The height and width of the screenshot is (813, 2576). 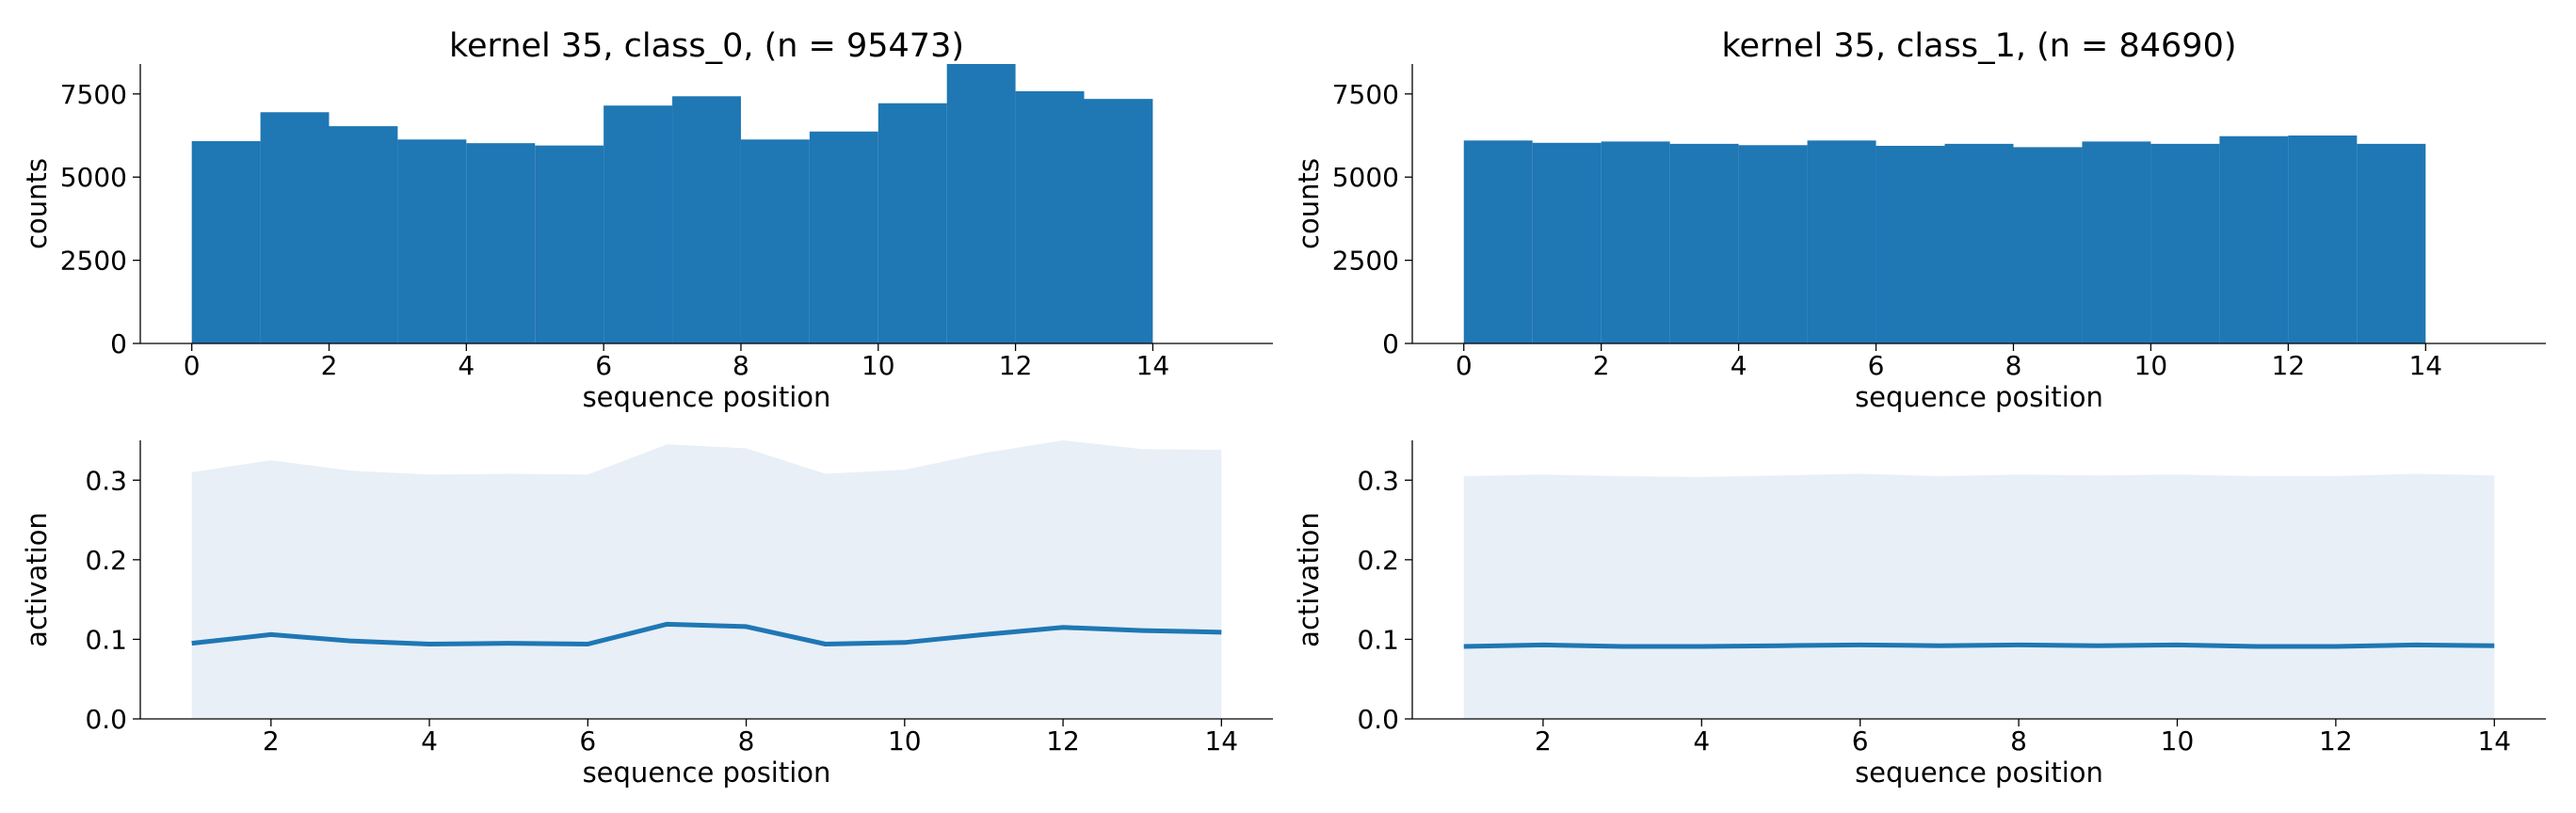 I want to click on chart-title: kernel 35, class_1, (n = 84690), so click(x=1979, y=46).